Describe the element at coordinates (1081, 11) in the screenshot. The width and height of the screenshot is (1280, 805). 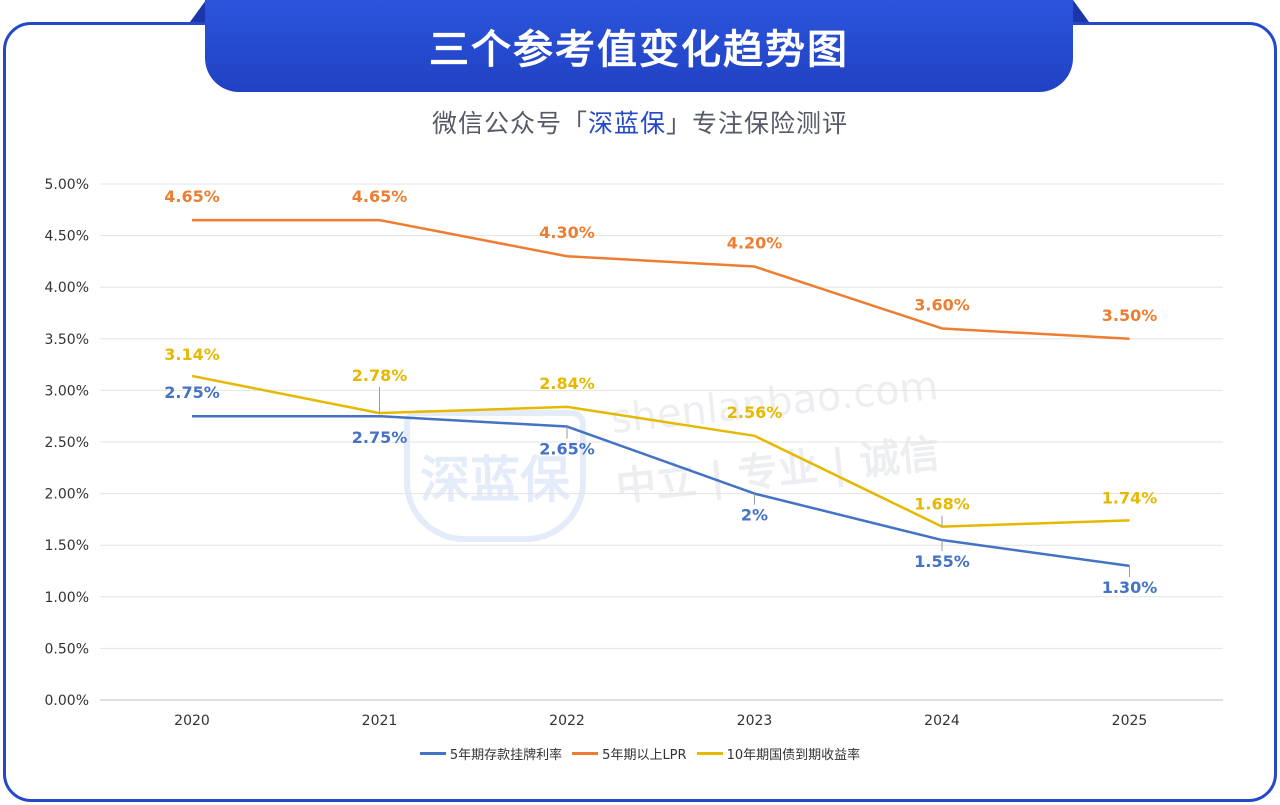
I see `title-tab-ear-right` at that location.